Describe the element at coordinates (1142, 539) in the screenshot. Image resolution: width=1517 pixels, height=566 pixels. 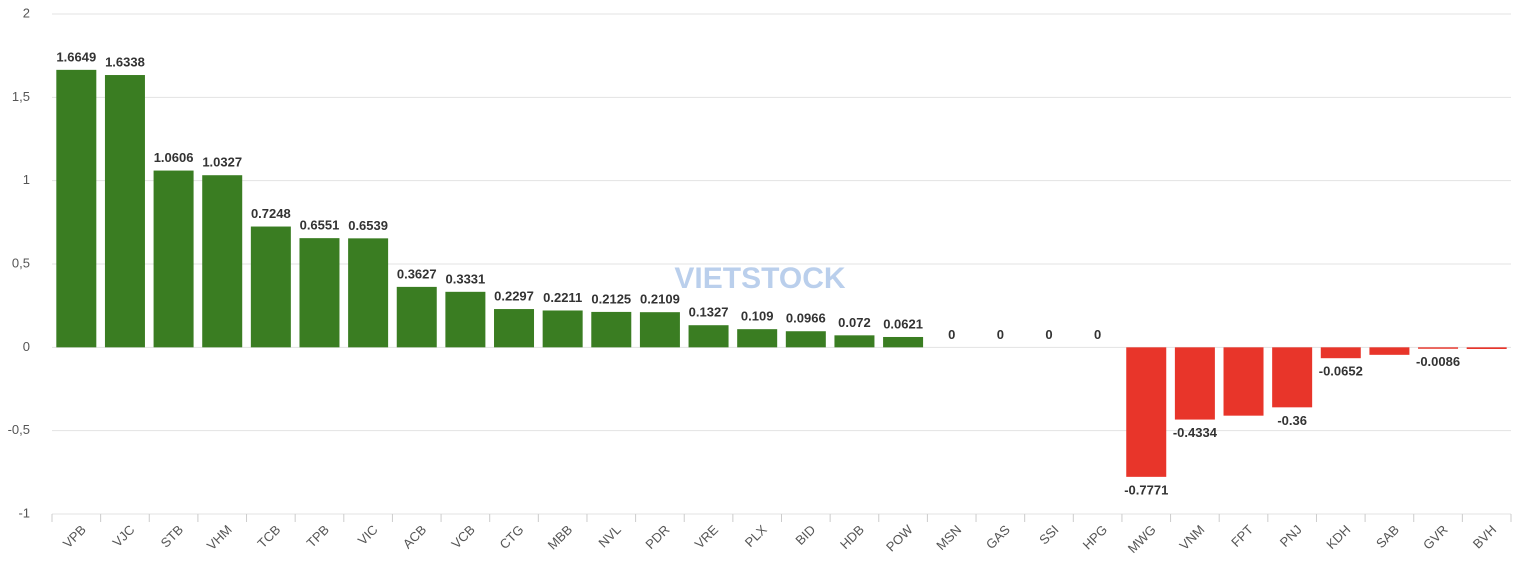
I see `x-tick-label: MWG` at that location.